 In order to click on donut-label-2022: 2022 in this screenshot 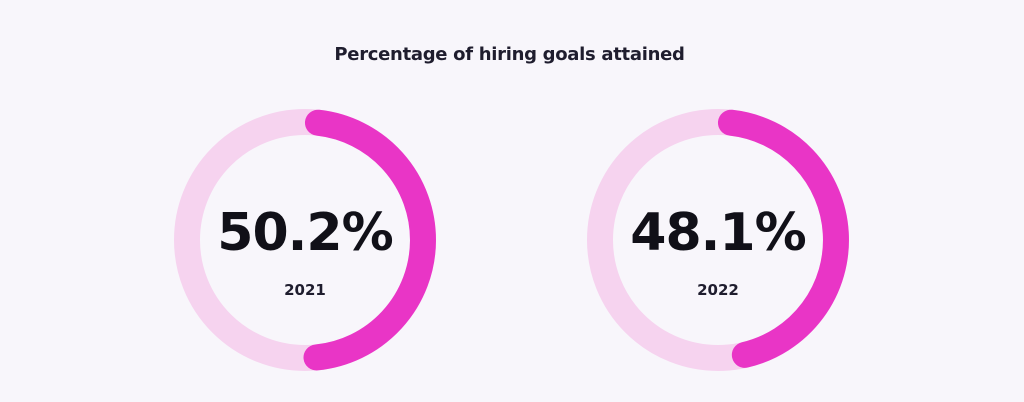, I will do `click(718, 290)`.